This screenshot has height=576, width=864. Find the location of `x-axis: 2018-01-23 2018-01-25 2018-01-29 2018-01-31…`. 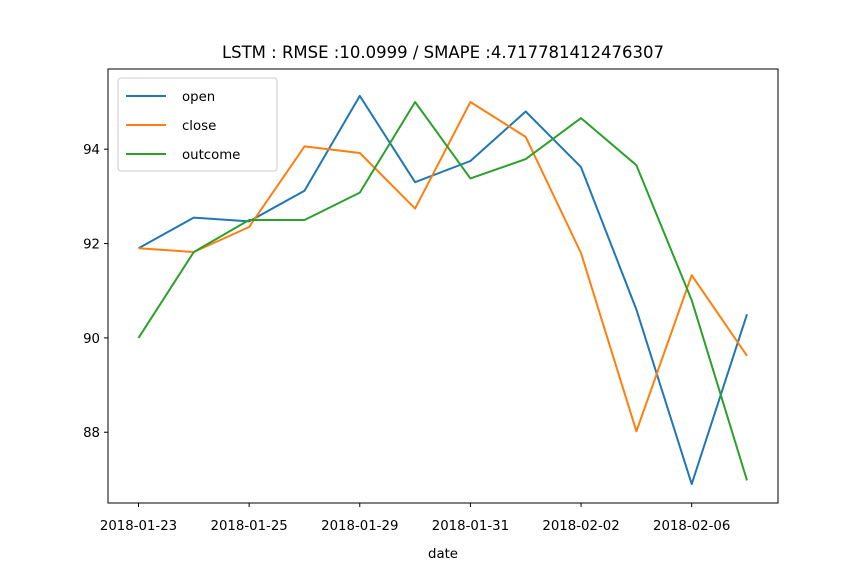

x-axis: 2018-01-23 2018-01-25 2018-01-29 2018-01-31… is located at coordinates (415, 518).